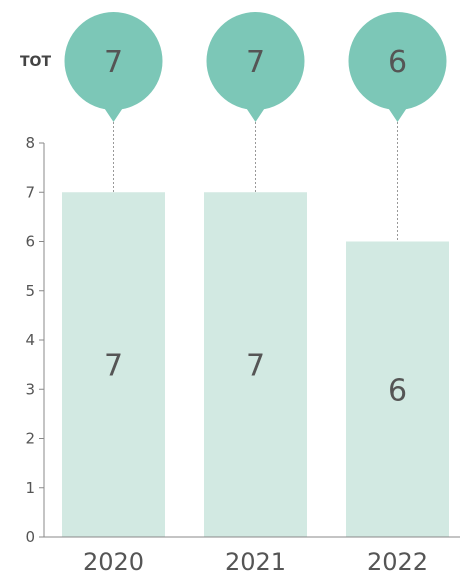 This screenshot has height=581, width=462. I want to click on y-tick-label: 0, so click(30, 537).